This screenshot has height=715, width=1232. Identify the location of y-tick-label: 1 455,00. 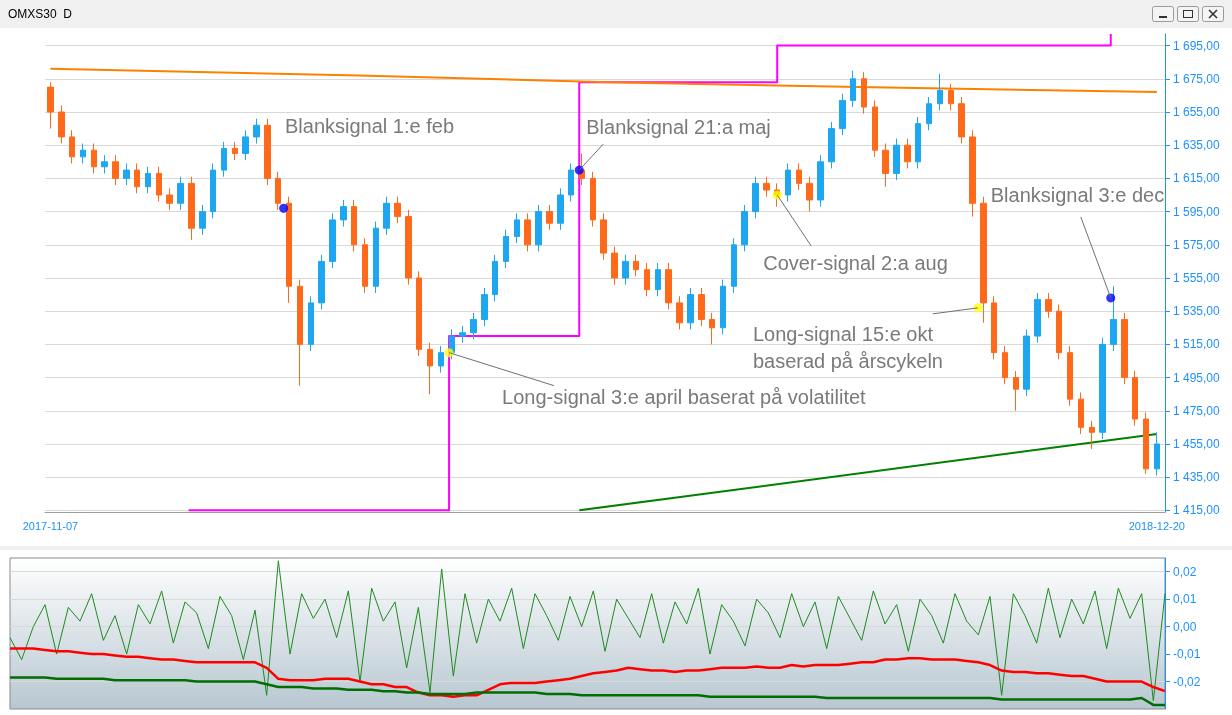
(1197, 443).